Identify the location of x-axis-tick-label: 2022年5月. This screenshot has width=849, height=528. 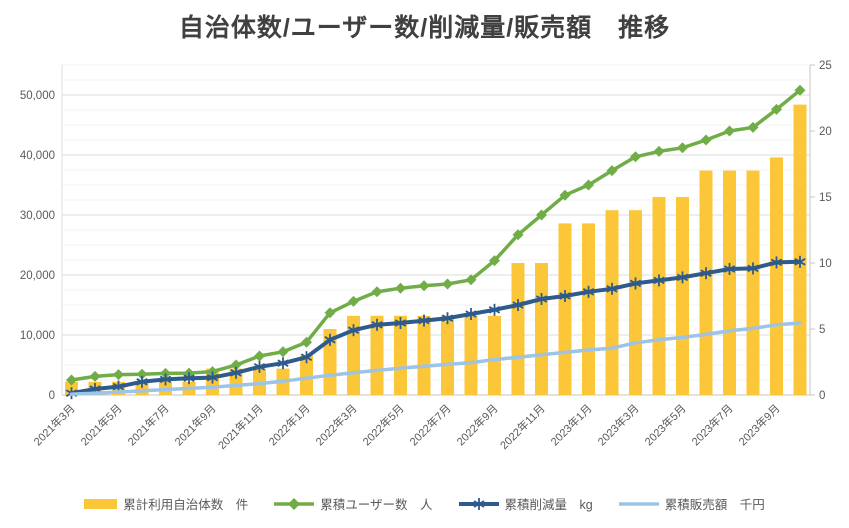
(383, 424).